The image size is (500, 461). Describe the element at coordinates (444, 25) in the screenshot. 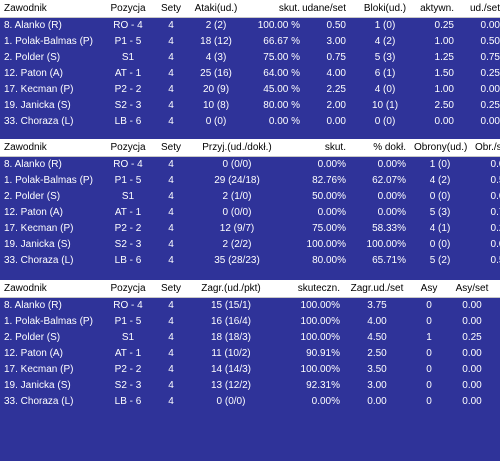

I see `table-cell: 0.25` at that location.